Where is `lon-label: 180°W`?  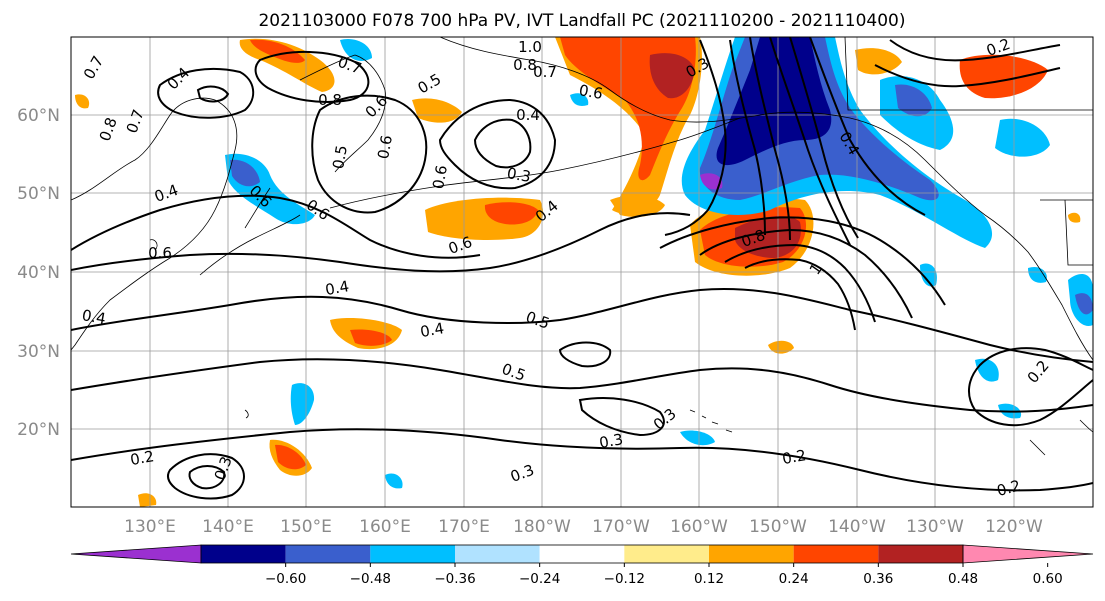
lon-label: 180°W is located at coordinates (542, 527).